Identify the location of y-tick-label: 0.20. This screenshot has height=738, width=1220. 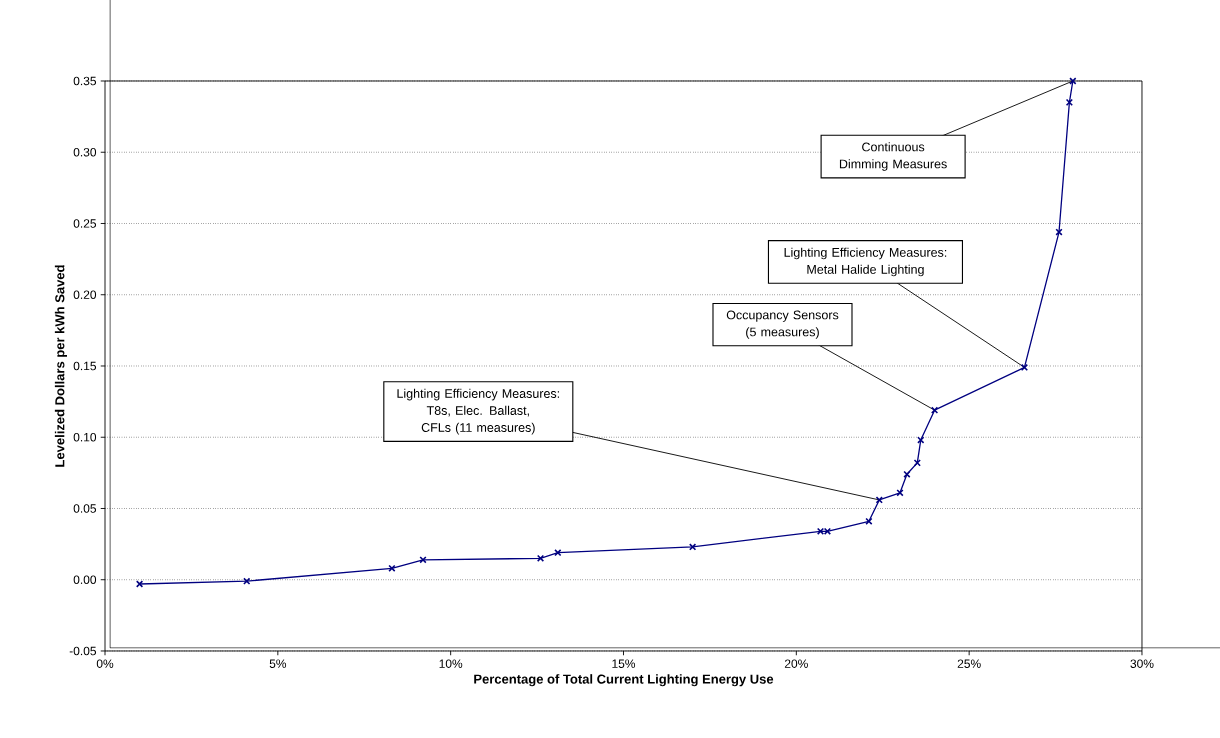
(85, 294).